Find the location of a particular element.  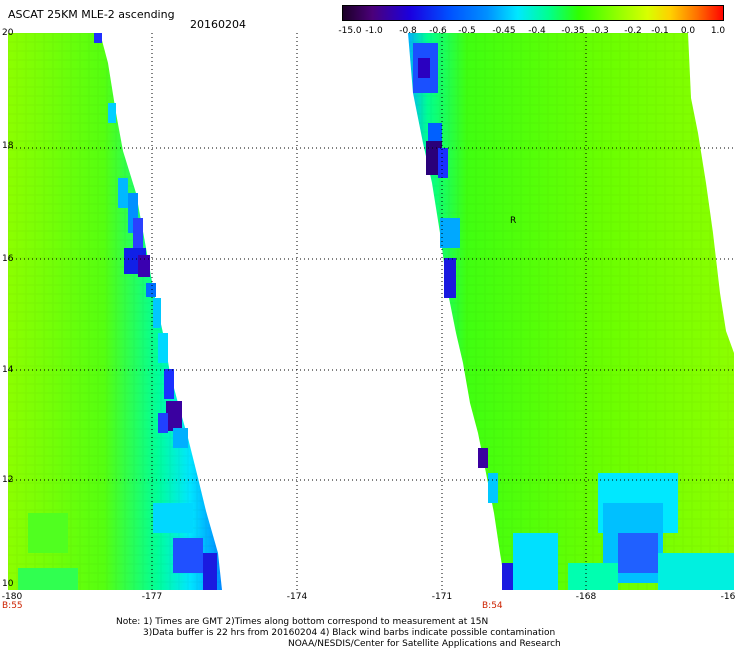

colorbar-tick: -0.8 is located at coordinates (408, 31).